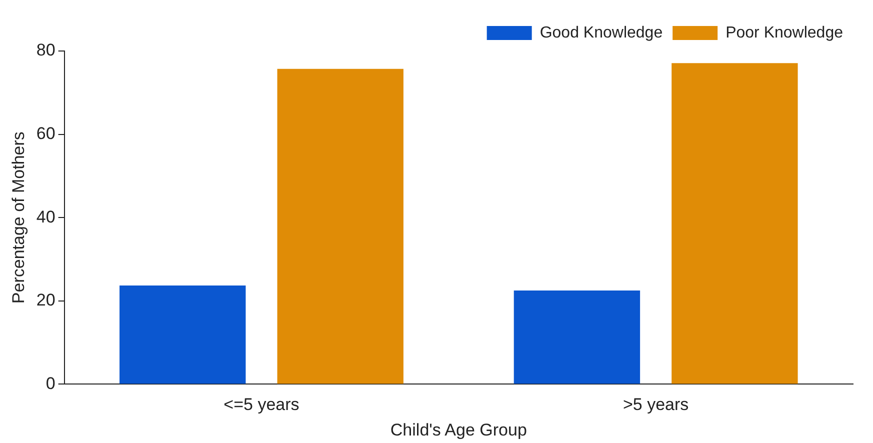 The width and height of the screenshot is (873, 443). I want to click on y-tick-label: 60, so click(46, 133).